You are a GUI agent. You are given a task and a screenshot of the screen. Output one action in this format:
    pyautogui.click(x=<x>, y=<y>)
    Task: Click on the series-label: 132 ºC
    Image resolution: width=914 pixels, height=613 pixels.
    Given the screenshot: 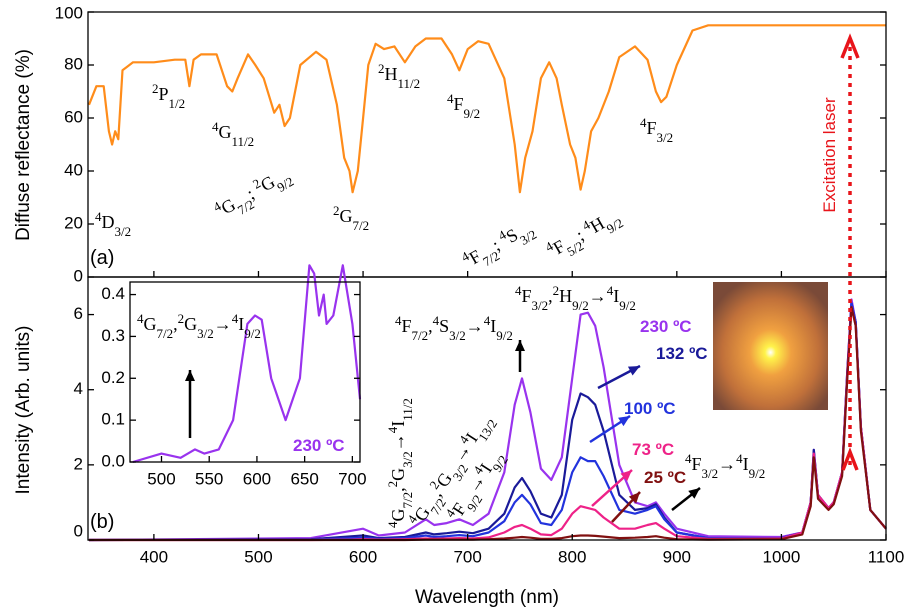 What is the action you would take?
    pyautogui.click(x=682, y=353)
    